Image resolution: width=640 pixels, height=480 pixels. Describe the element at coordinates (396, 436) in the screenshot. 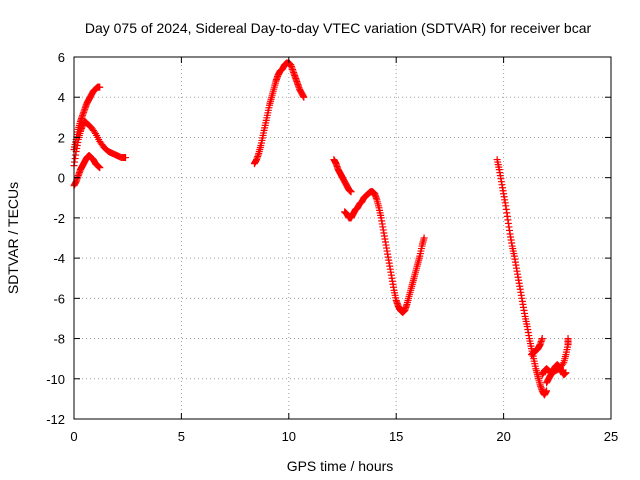

I see `x-tick-label: 15` at that location.